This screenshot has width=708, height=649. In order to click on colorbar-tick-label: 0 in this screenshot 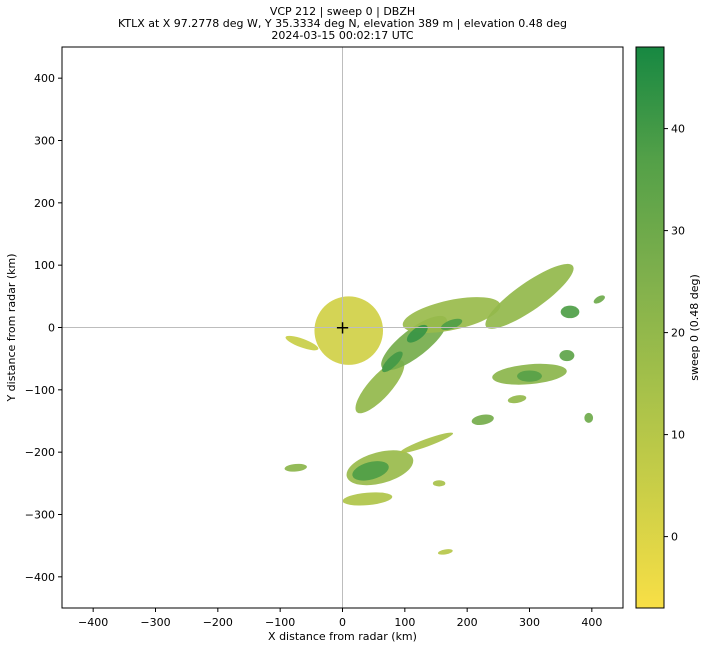, I will do `click(674, 537)`.